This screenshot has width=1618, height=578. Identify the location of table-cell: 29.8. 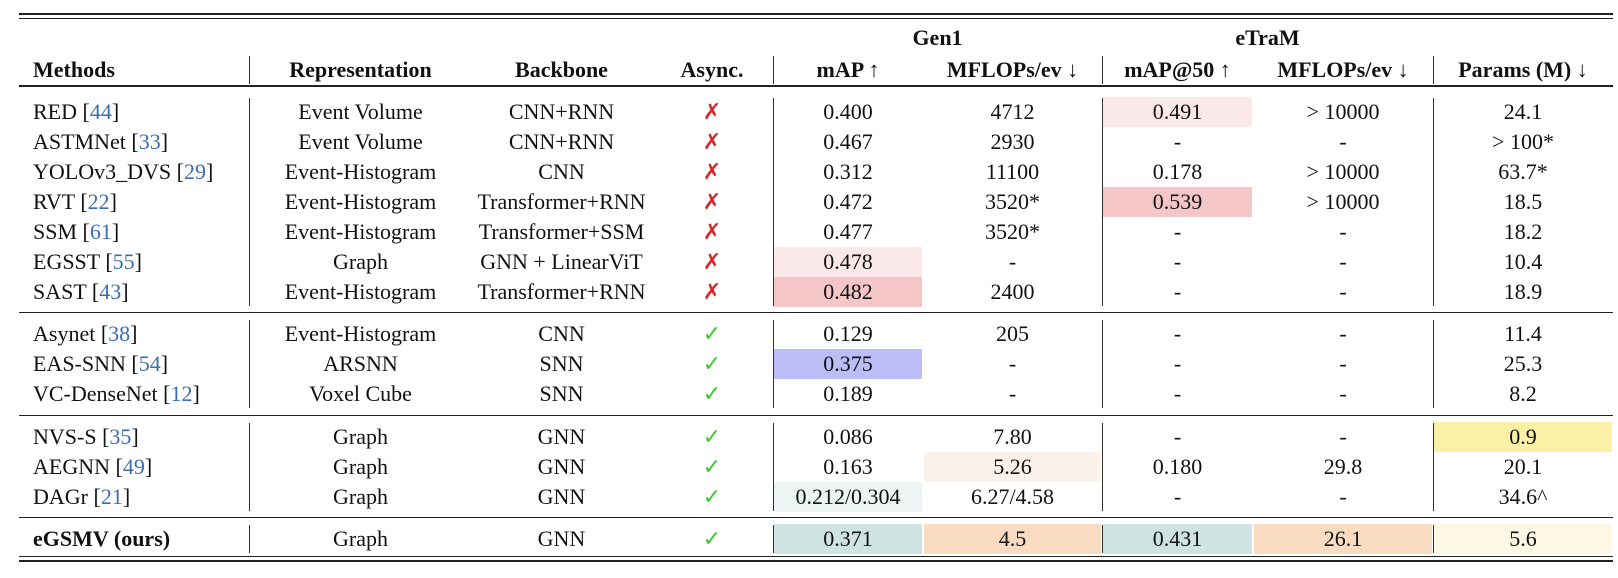
(1343, 466).